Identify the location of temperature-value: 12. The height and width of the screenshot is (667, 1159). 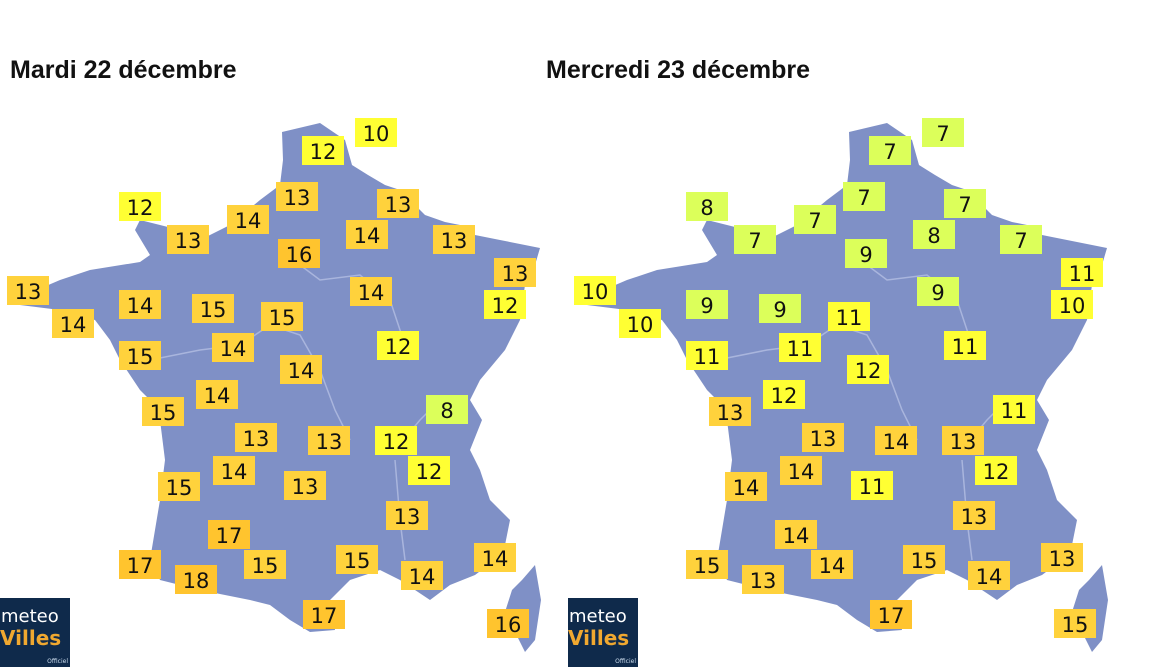
(868, 371).